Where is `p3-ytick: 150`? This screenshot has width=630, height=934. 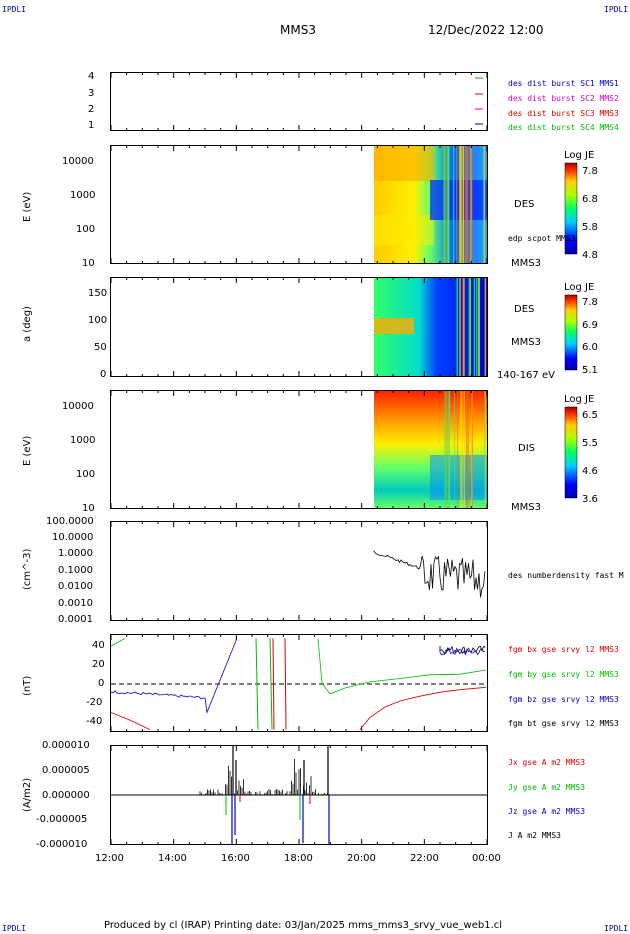
p3-ytick: 150 is located at coordinates (98, 293).